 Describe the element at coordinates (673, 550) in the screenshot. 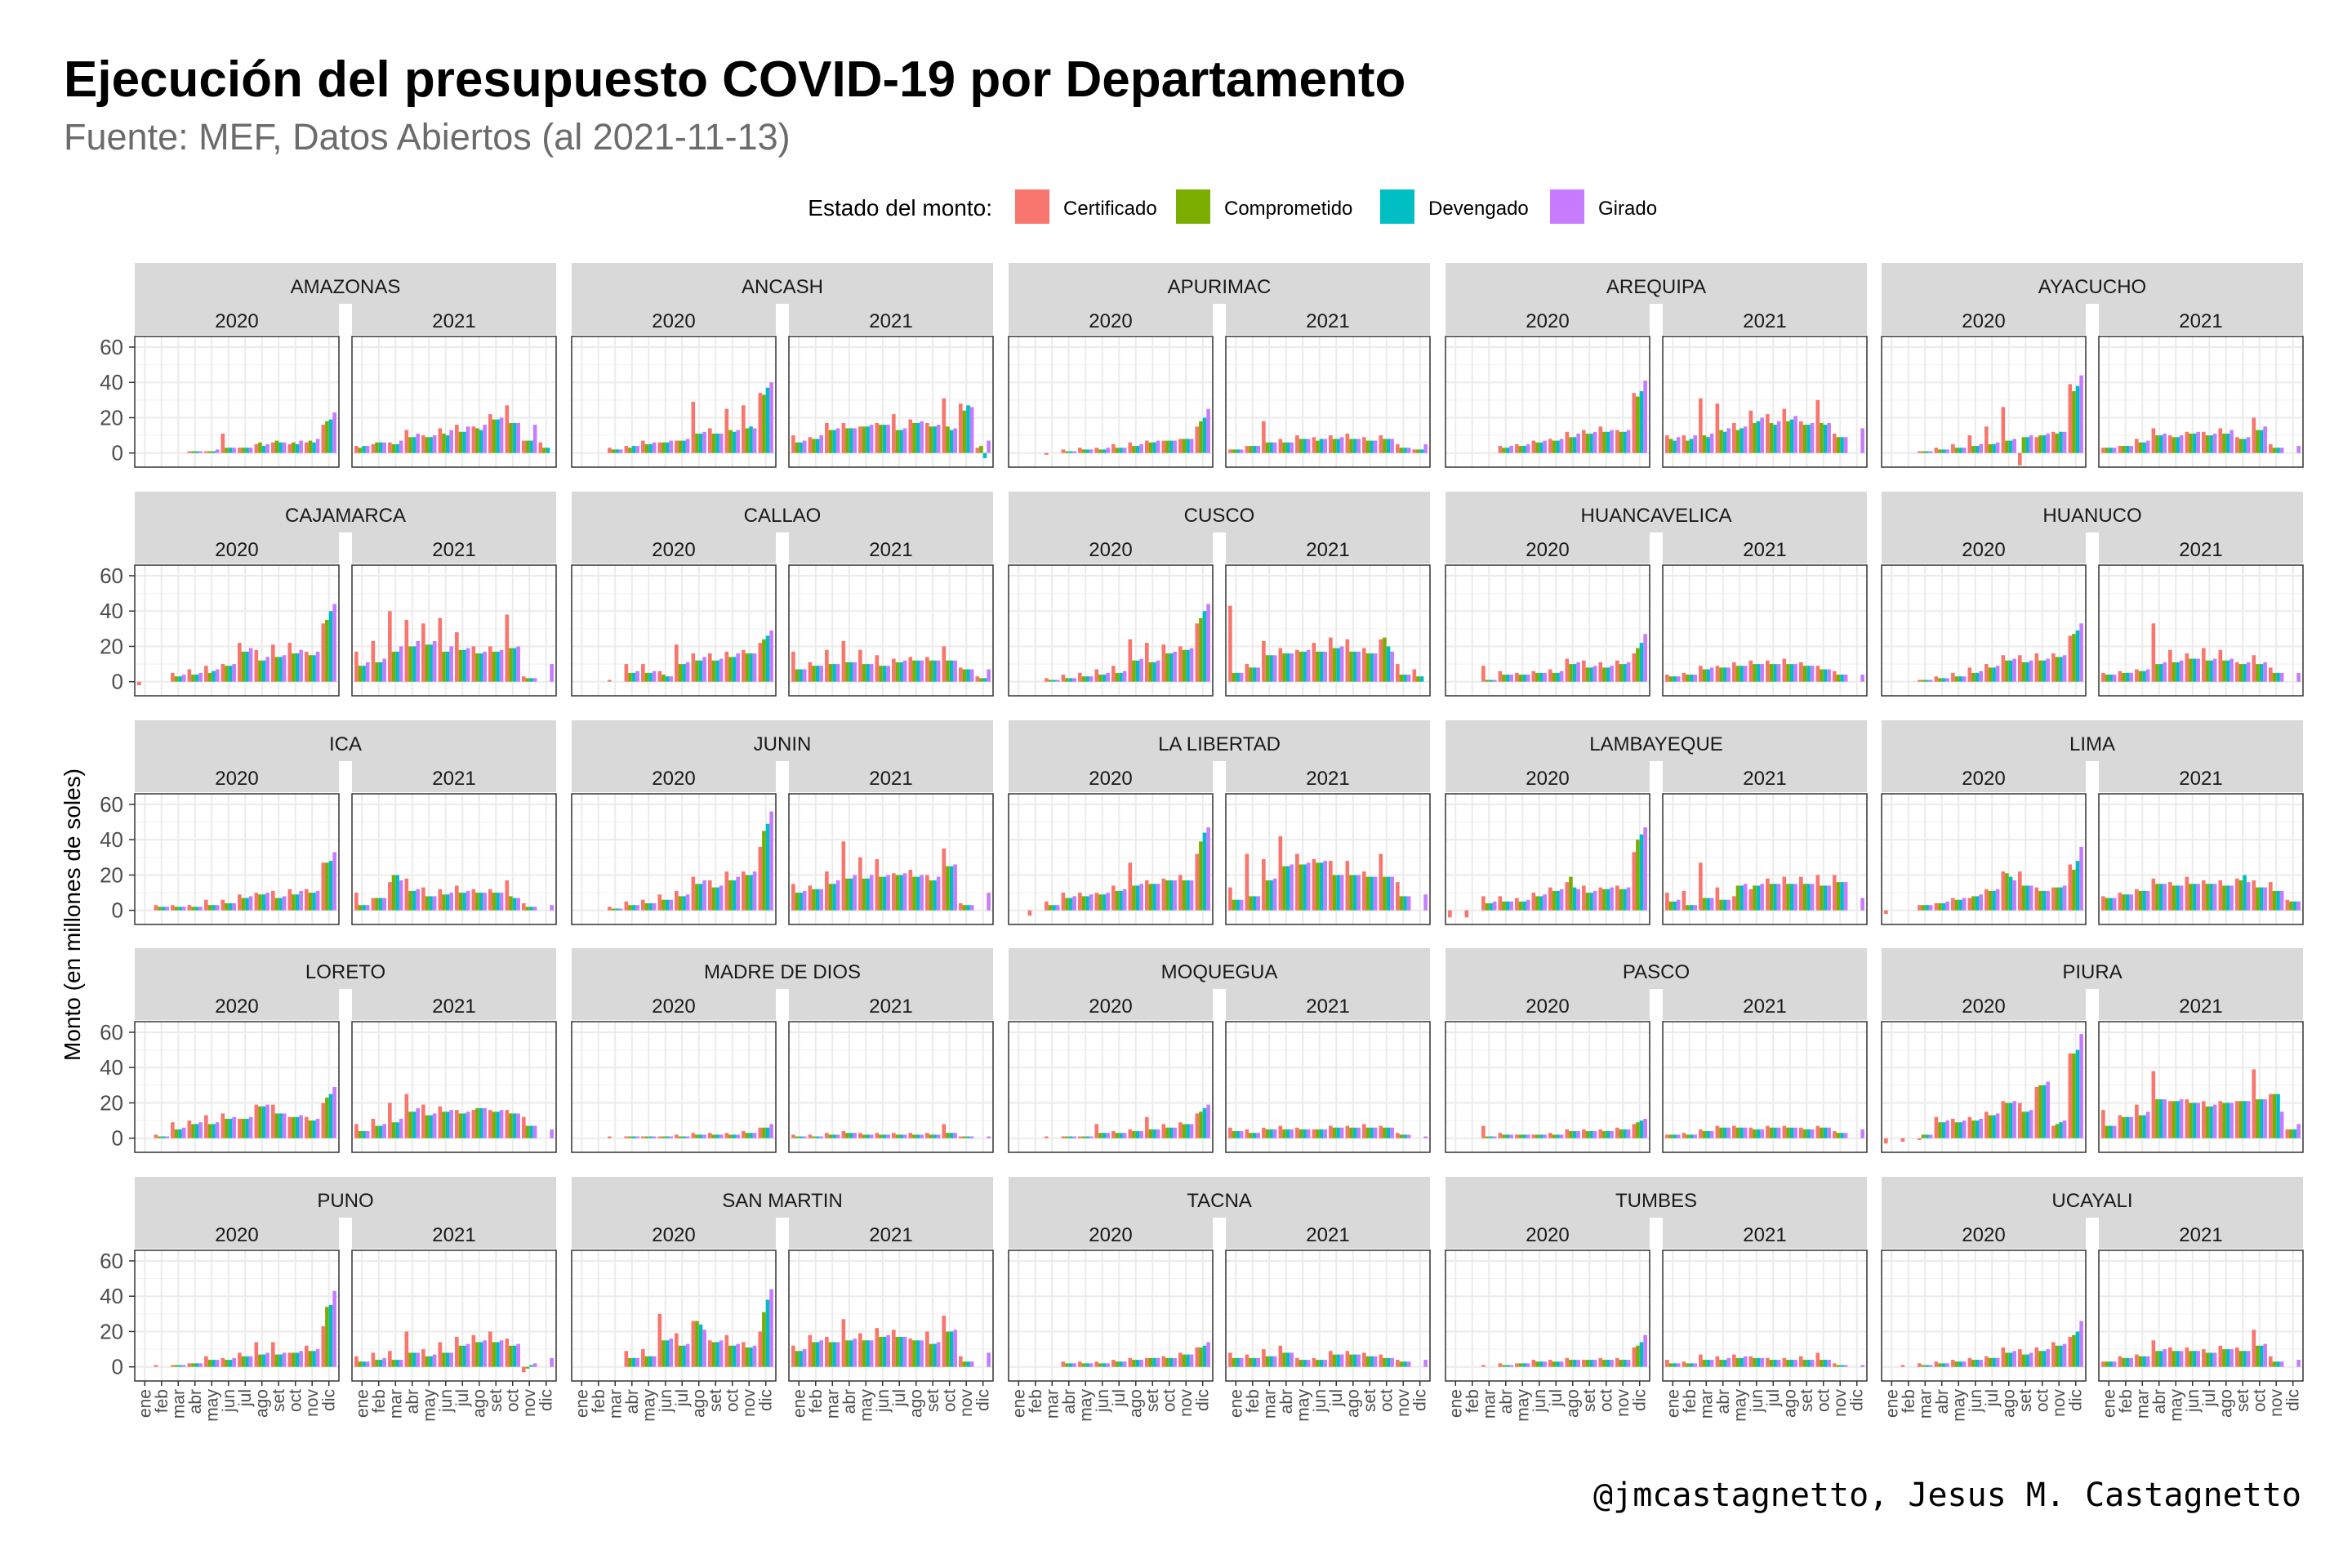

I see `year-label-2020: 2020` at that location.